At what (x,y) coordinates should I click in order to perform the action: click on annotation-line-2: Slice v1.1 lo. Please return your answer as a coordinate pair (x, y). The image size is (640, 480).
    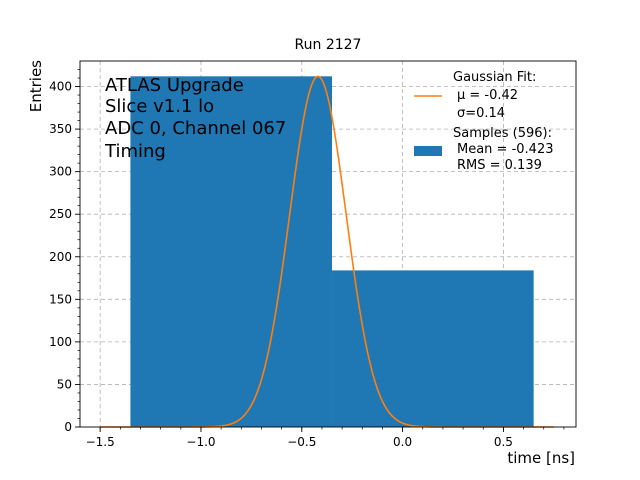
    Looking at the image, I should click on (159, 106).